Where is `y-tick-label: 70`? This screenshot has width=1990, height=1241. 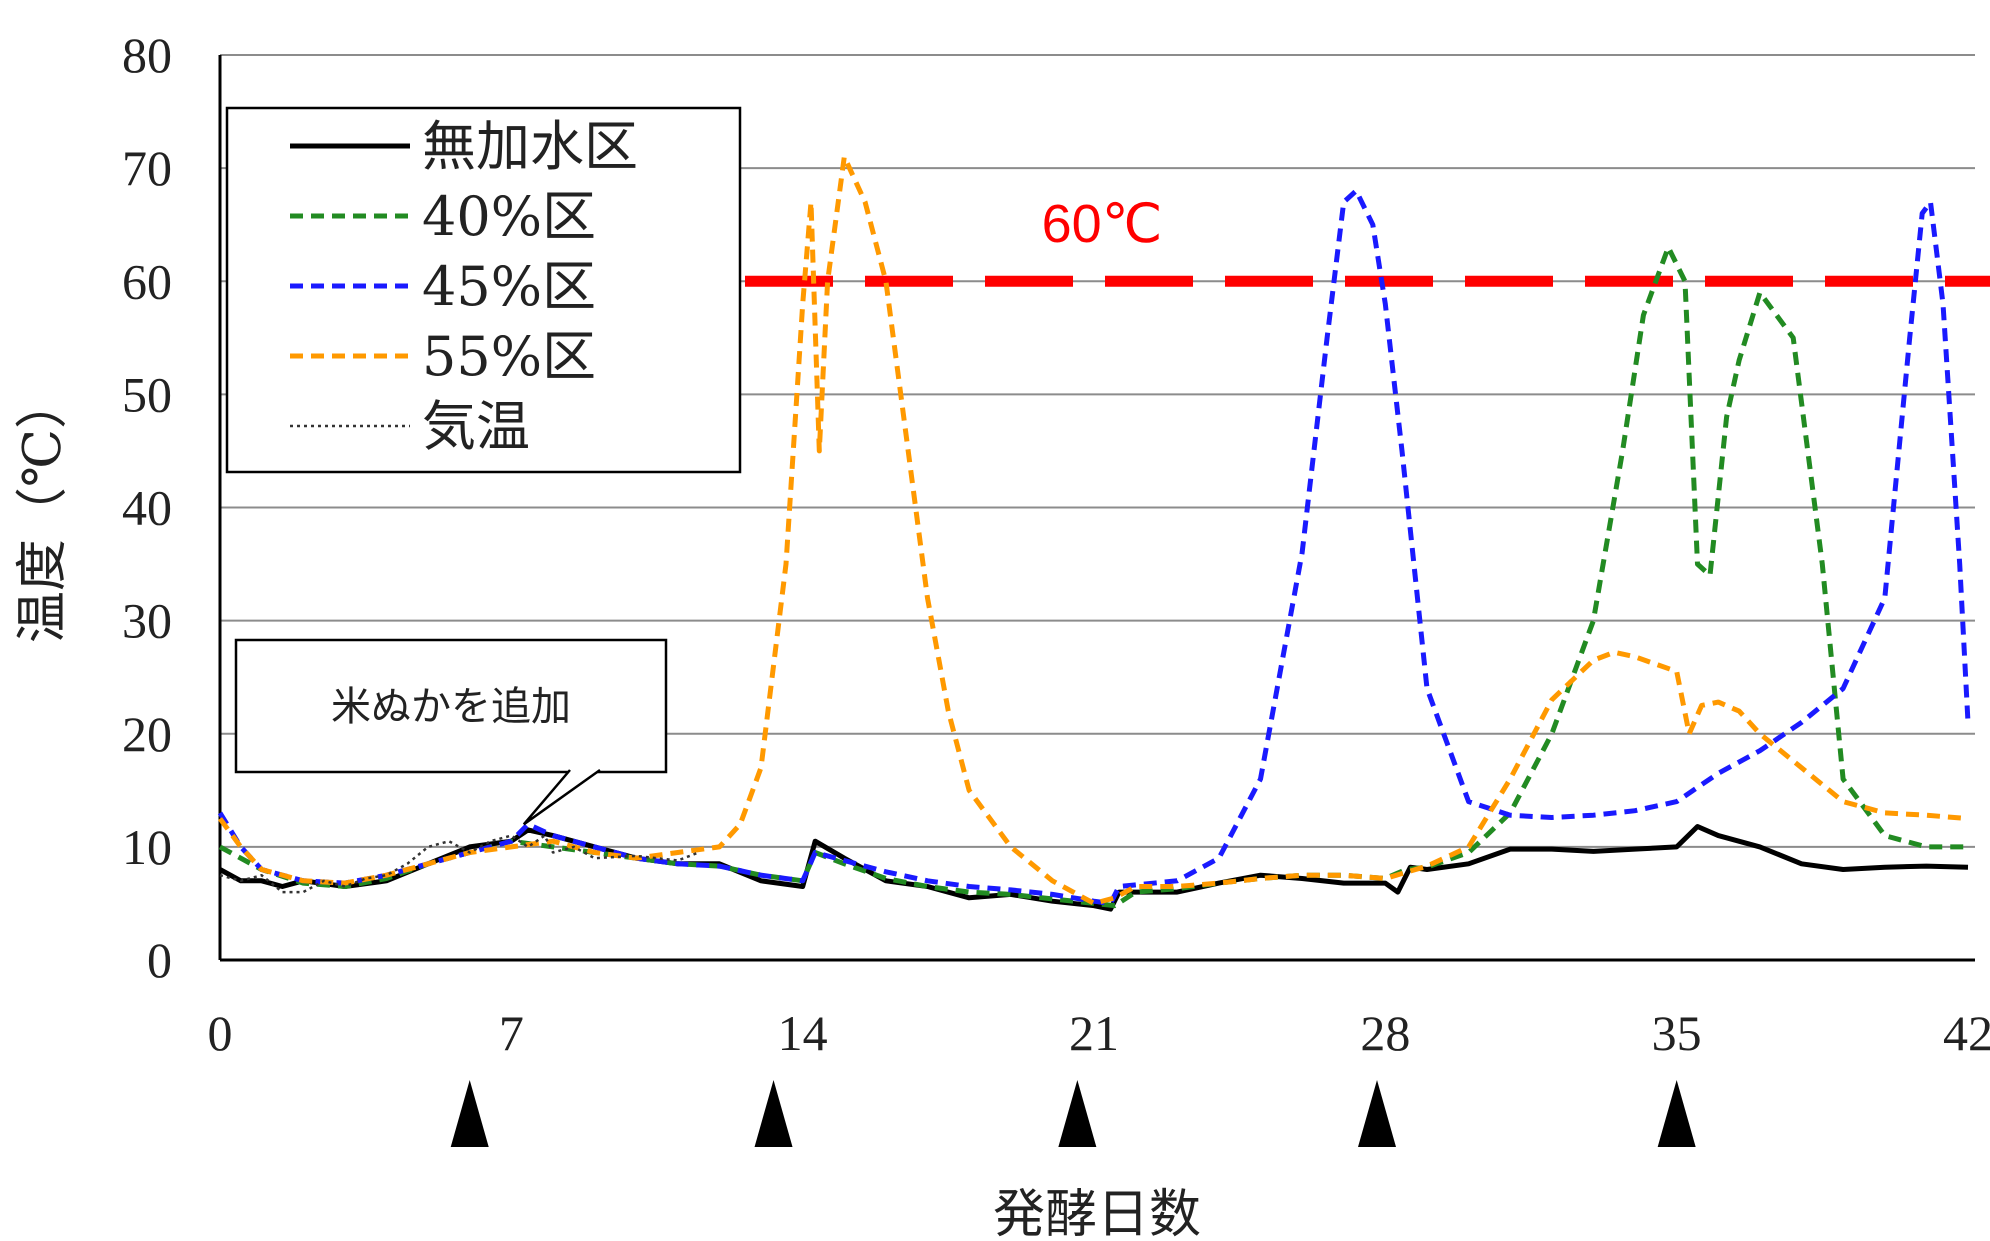
y-tick-label: 70 is located at coordinates (147, 168).